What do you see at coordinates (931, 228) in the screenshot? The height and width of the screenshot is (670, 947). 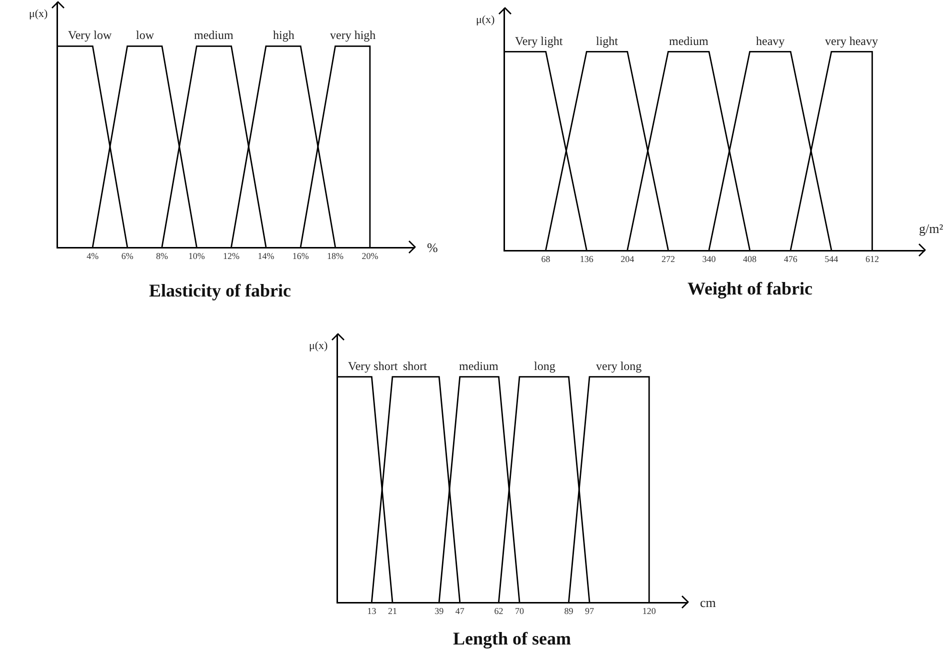 I see `x-axis-title: g/m²` at bounding box center [931, 228].